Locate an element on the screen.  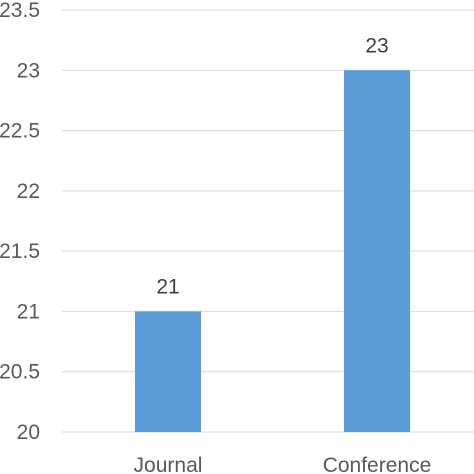
y-tick-label: 23 is located at coordinates (28, 70).